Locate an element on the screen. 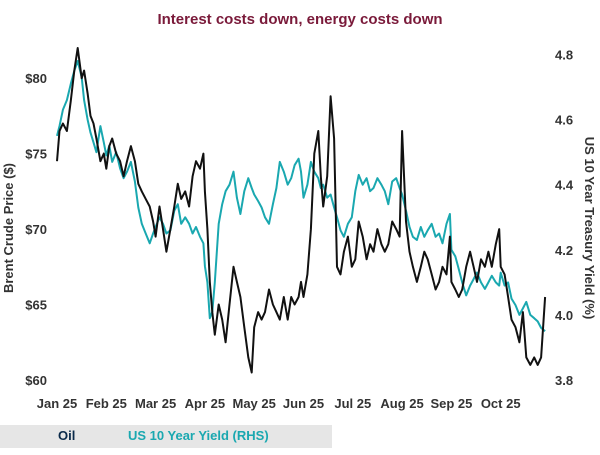 This screenshot has width=600, height=455. y-tick-label: $65 is located at coordinates (36, 305).